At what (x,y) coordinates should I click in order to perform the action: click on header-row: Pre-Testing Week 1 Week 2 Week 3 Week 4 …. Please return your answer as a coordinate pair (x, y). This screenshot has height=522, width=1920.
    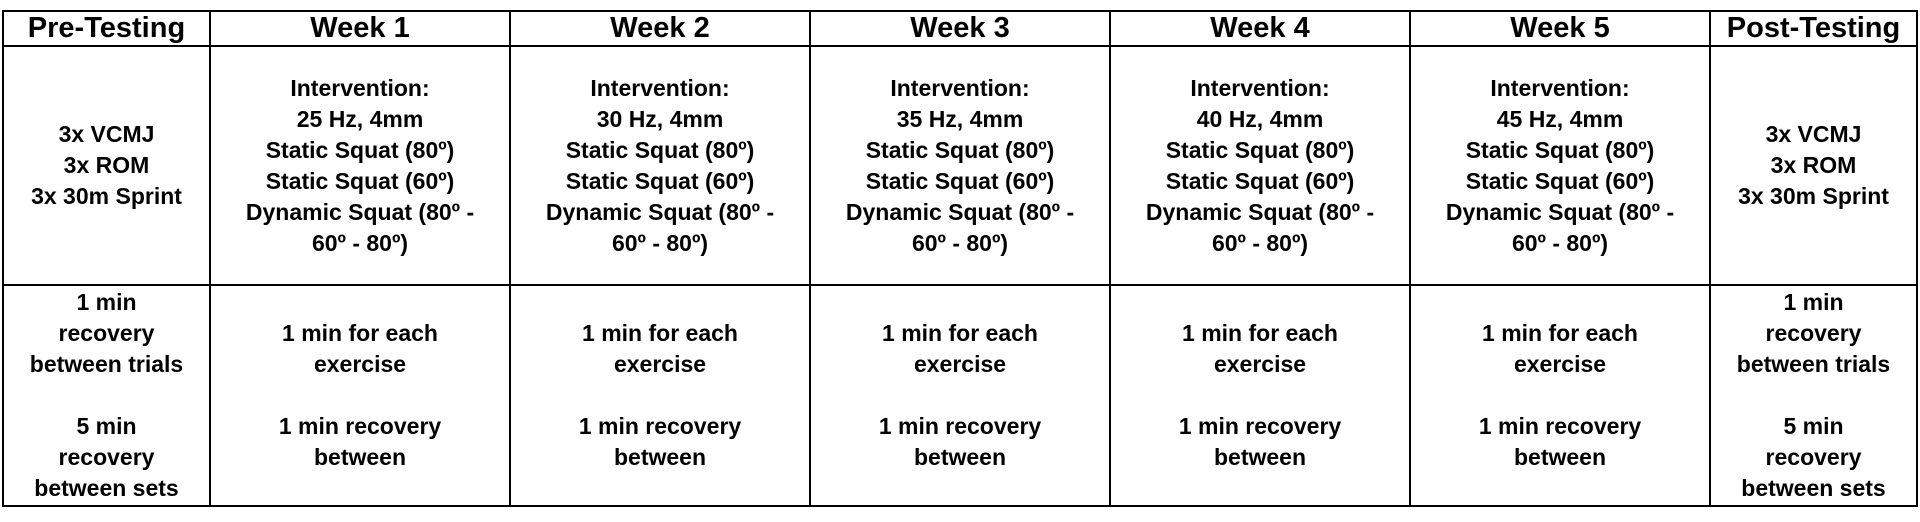
    Looking at the image, I should click on (960, 28).